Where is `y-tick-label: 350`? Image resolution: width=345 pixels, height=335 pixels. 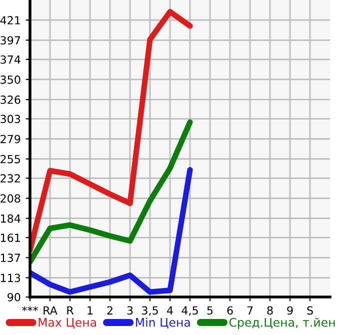
y-tick-label: 350 is located at coordinates (10, 79).